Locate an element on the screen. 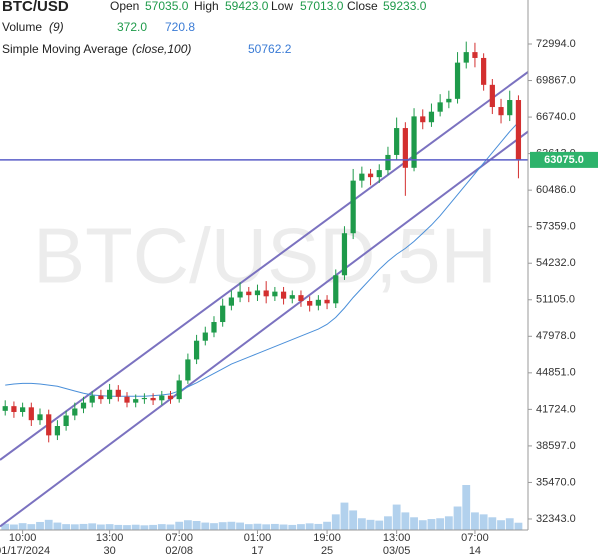  y-tick-label: 54232.0 is located at coordinates (556, 263).